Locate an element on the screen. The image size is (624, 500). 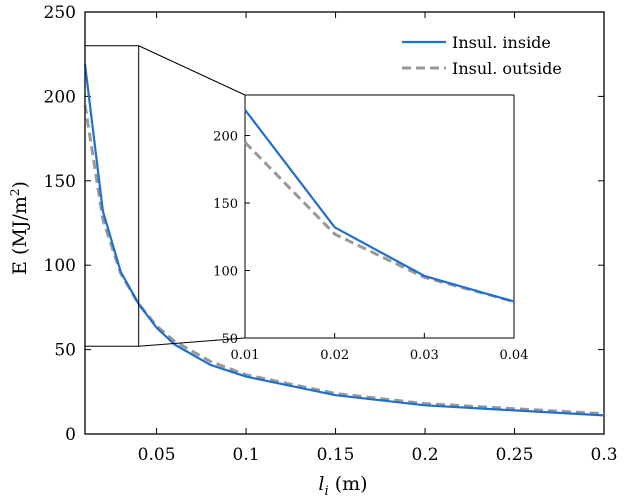
x-tick-label: 0.3 is located at coordinates (603, 455).